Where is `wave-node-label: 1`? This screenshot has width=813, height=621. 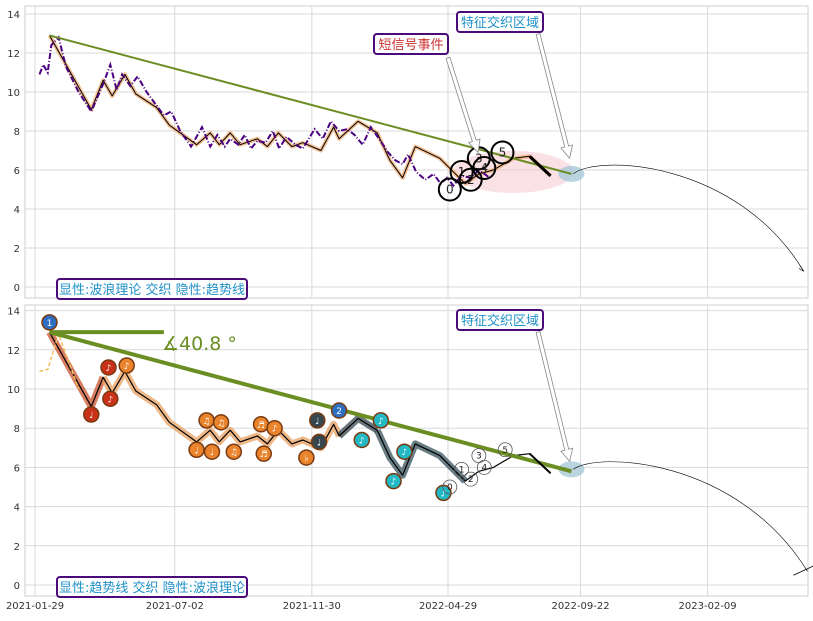
wave-node-label: 1 is located at coordinates (50, 324).